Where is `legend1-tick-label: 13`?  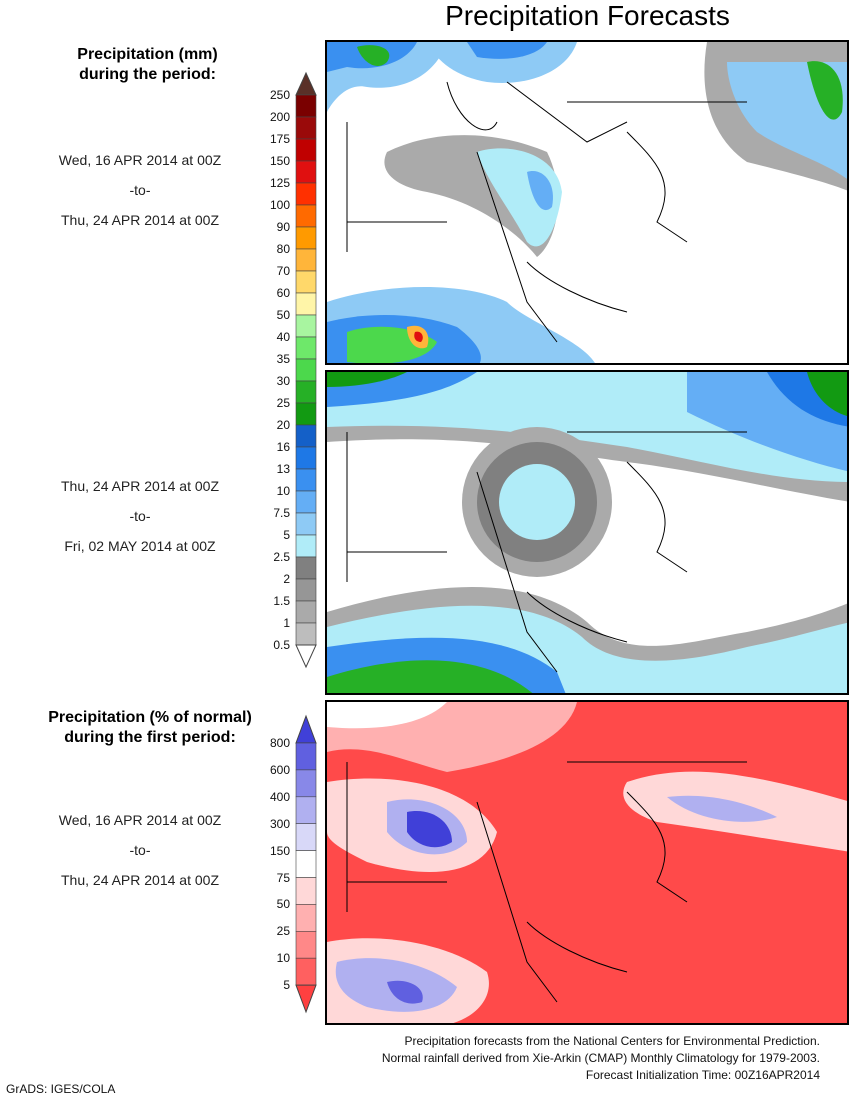 legend1-tick-label: 13 is located at coordinates (283, 469).